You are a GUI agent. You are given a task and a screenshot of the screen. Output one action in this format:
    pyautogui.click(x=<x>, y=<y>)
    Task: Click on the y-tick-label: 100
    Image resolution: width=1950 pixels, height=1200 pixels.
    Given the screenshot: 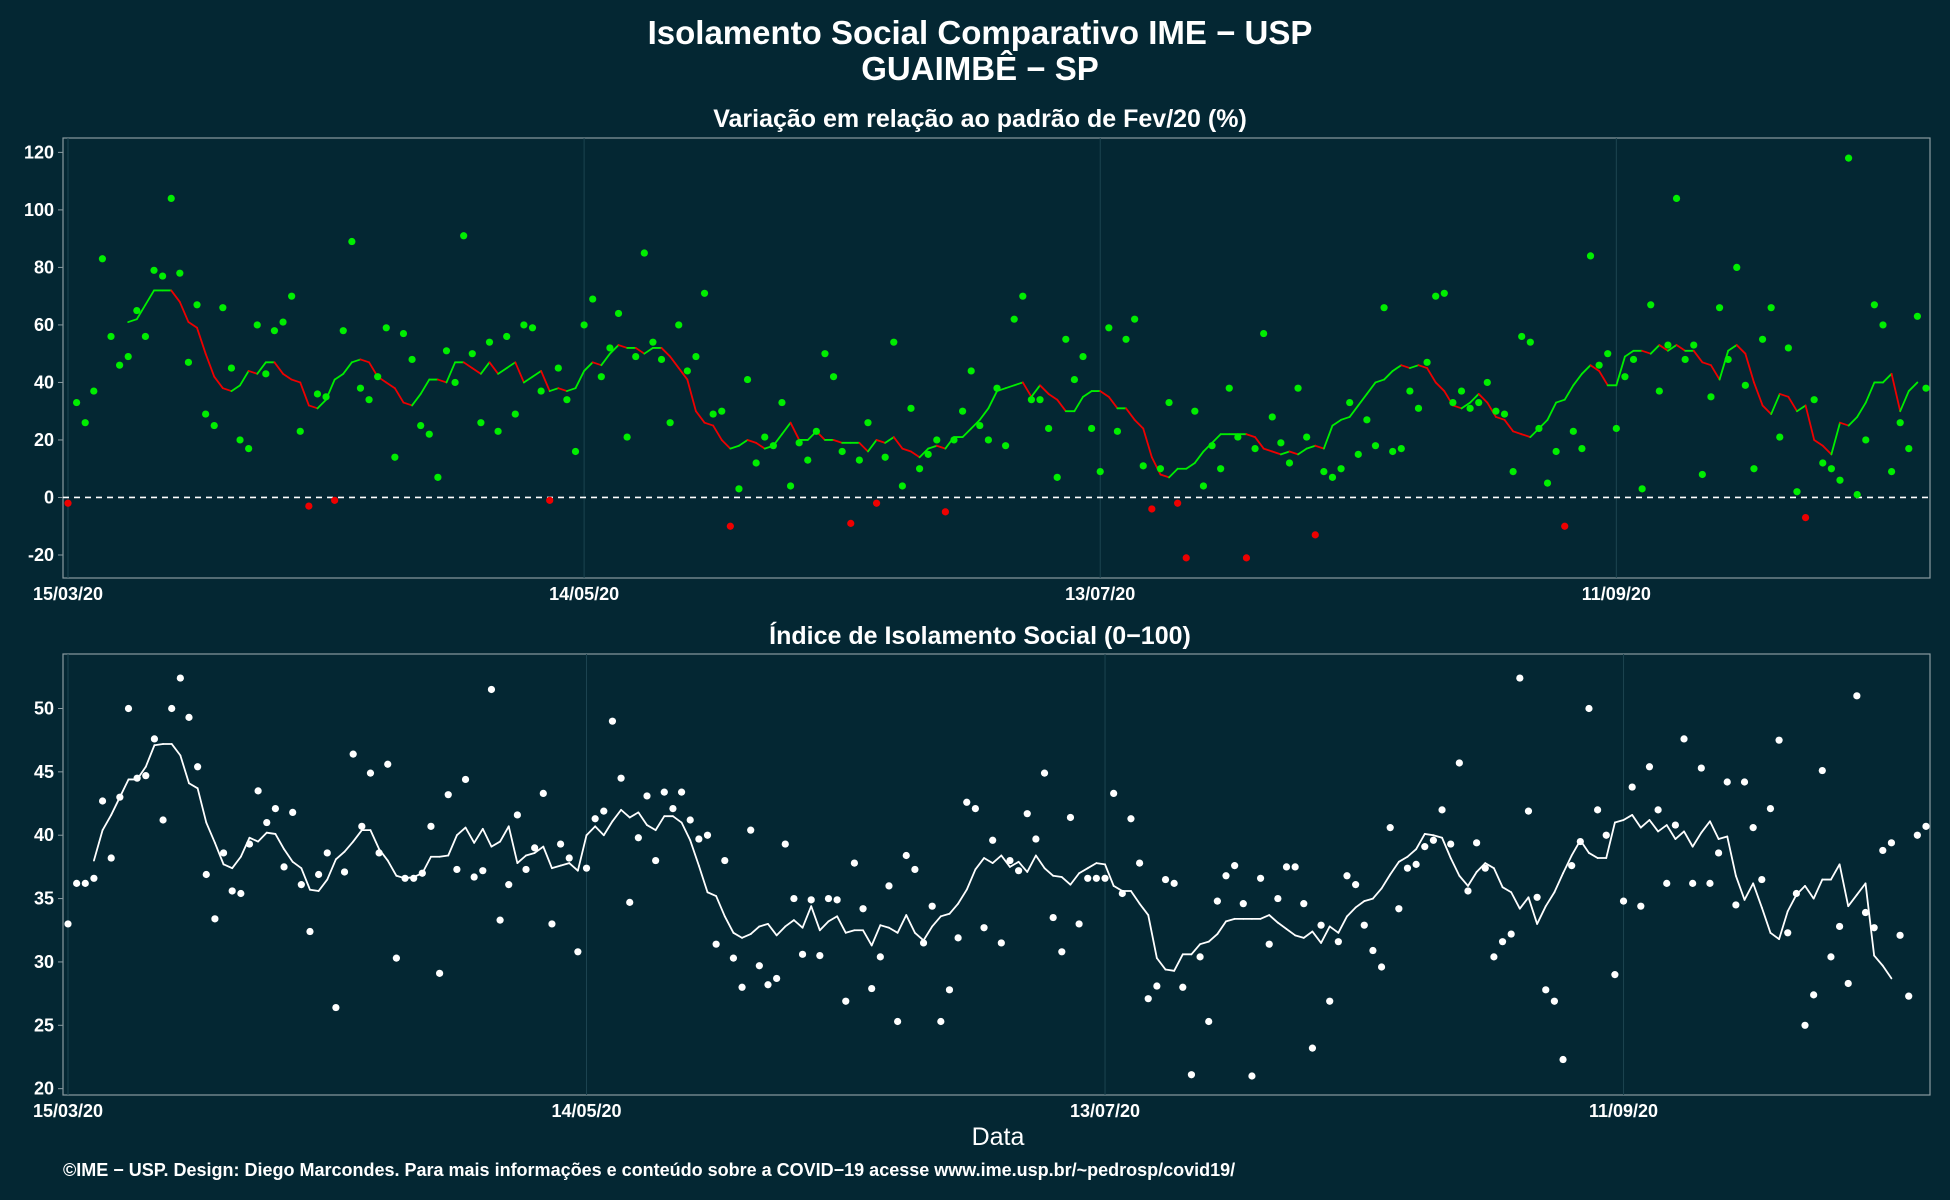 What is the action you would take?
    pyautogui.click(x=39, y=210)
    